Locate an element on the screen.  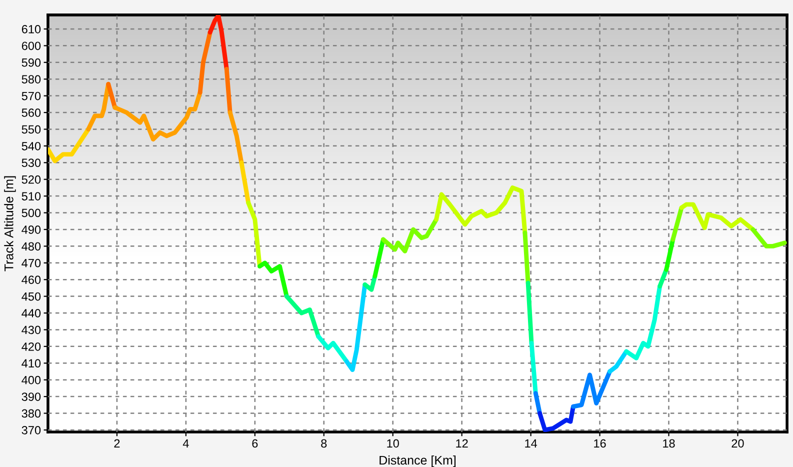
x-tick-label: 2 is located at coordinates (117, 443).